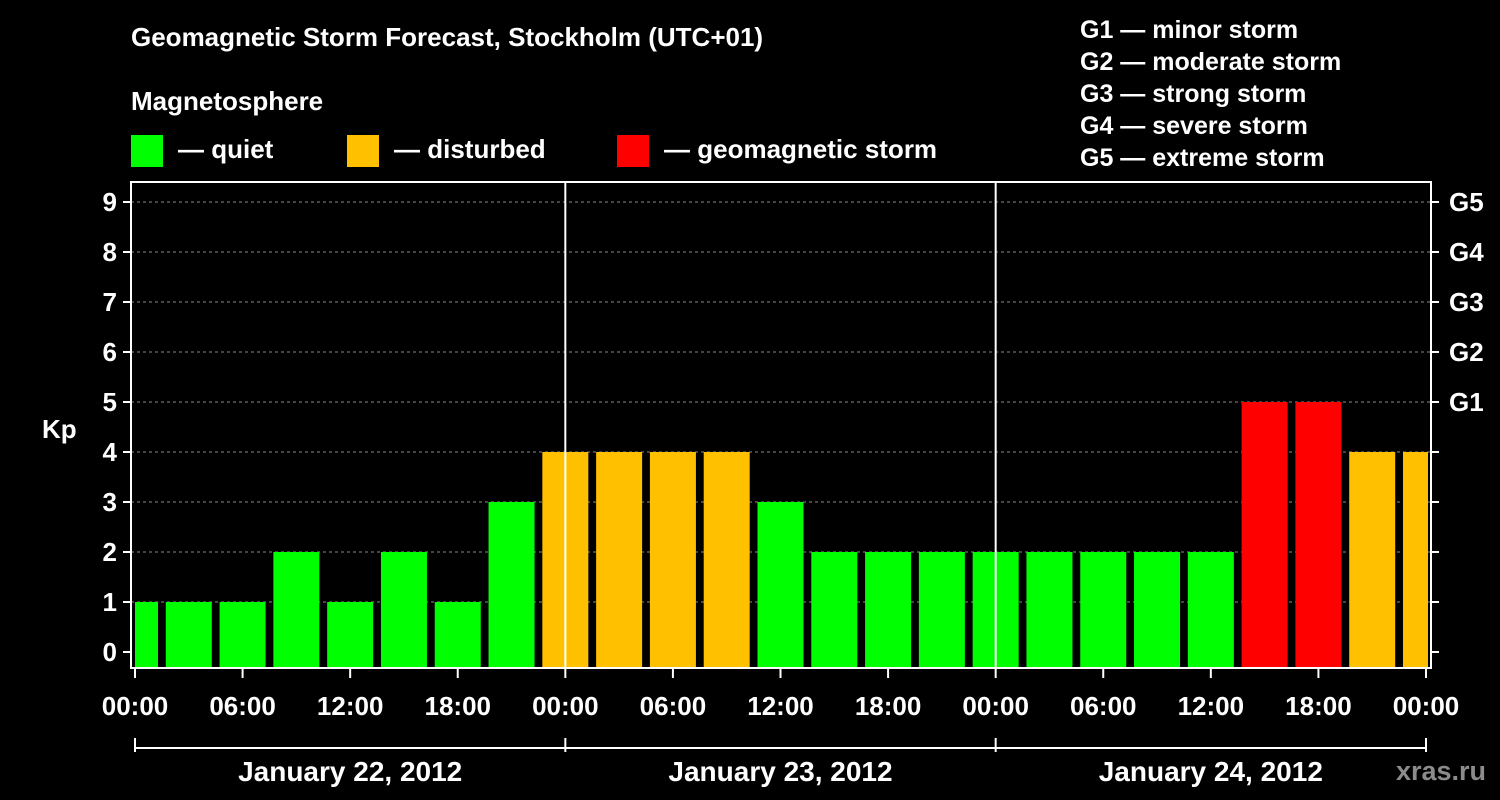 This screenshot has width=1500, height=800. Describe the element at coordinates (470, 149) in the screenshot. I see `legend-label-disturbed: — disturbed` at that location.